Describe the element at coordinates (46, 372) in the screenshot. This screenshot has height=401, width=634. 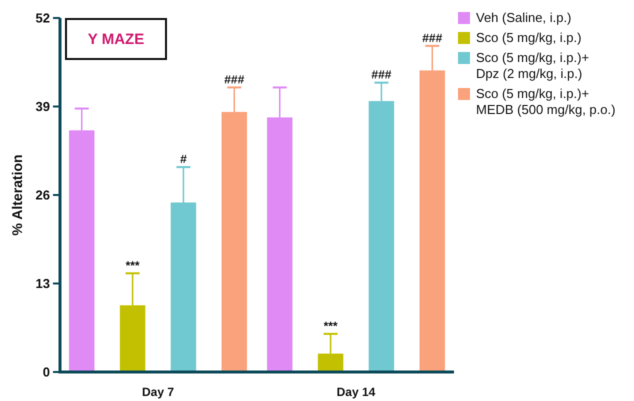
I see `y-tick-label: 0` at that location.